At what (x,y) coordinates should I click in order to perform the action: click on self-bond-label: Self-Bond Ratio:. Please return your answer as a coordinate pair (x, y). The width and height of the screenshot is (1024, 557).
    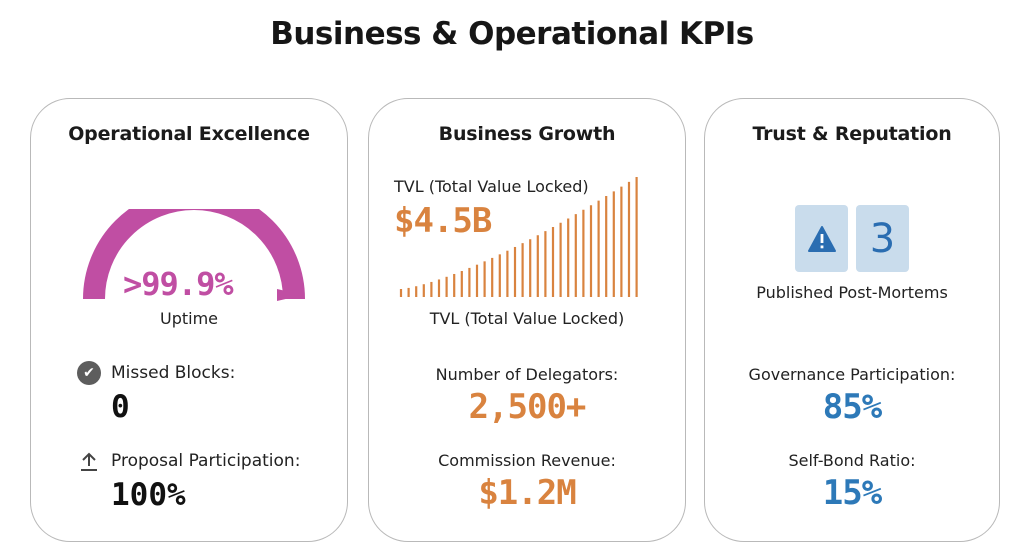
    Looking at the image, I should click on (852, 460).